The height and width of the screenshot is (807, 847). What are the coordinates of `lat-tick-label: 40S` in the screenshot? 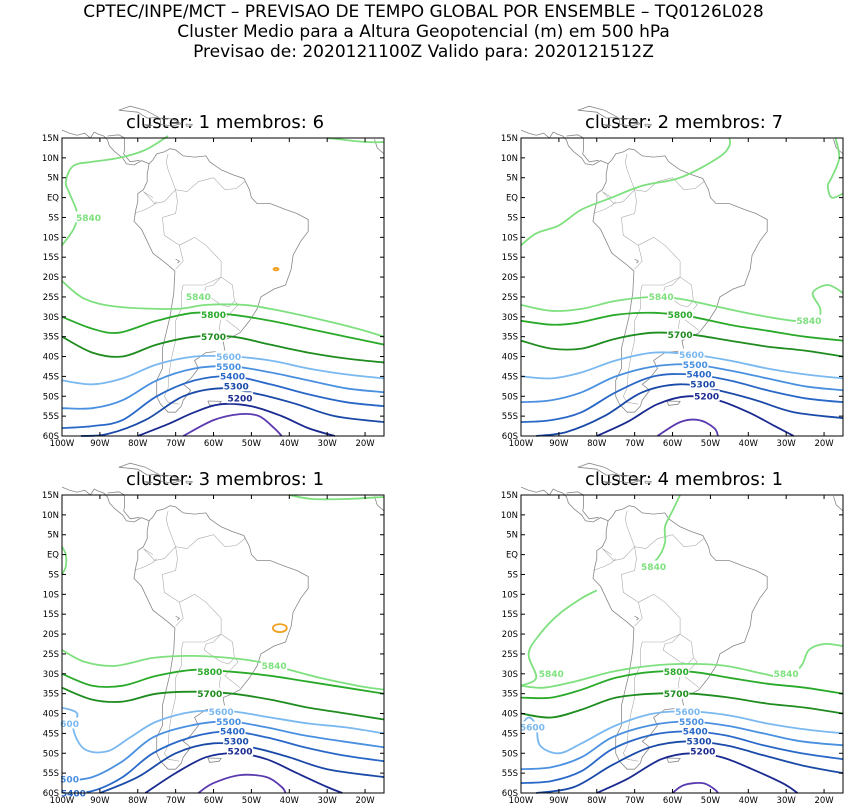 It's located at (510, 358).